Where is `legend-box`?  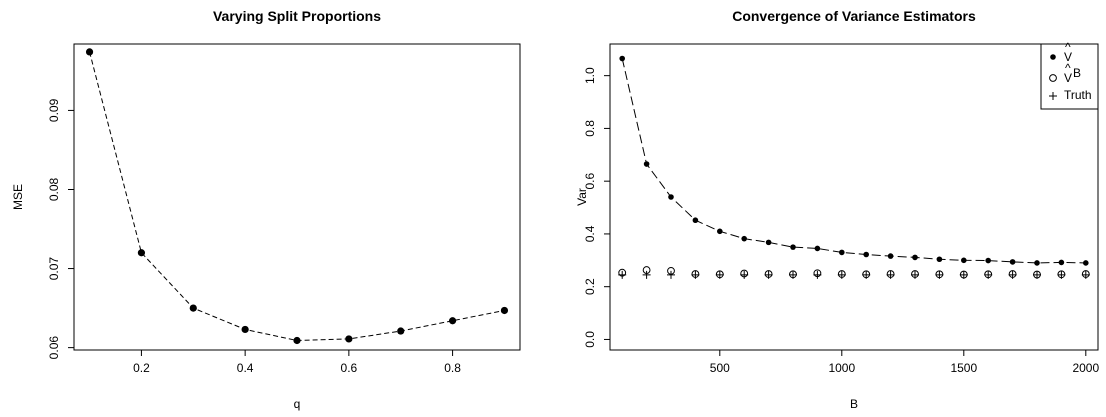 legend-box is located at coordinates (1069, 76).